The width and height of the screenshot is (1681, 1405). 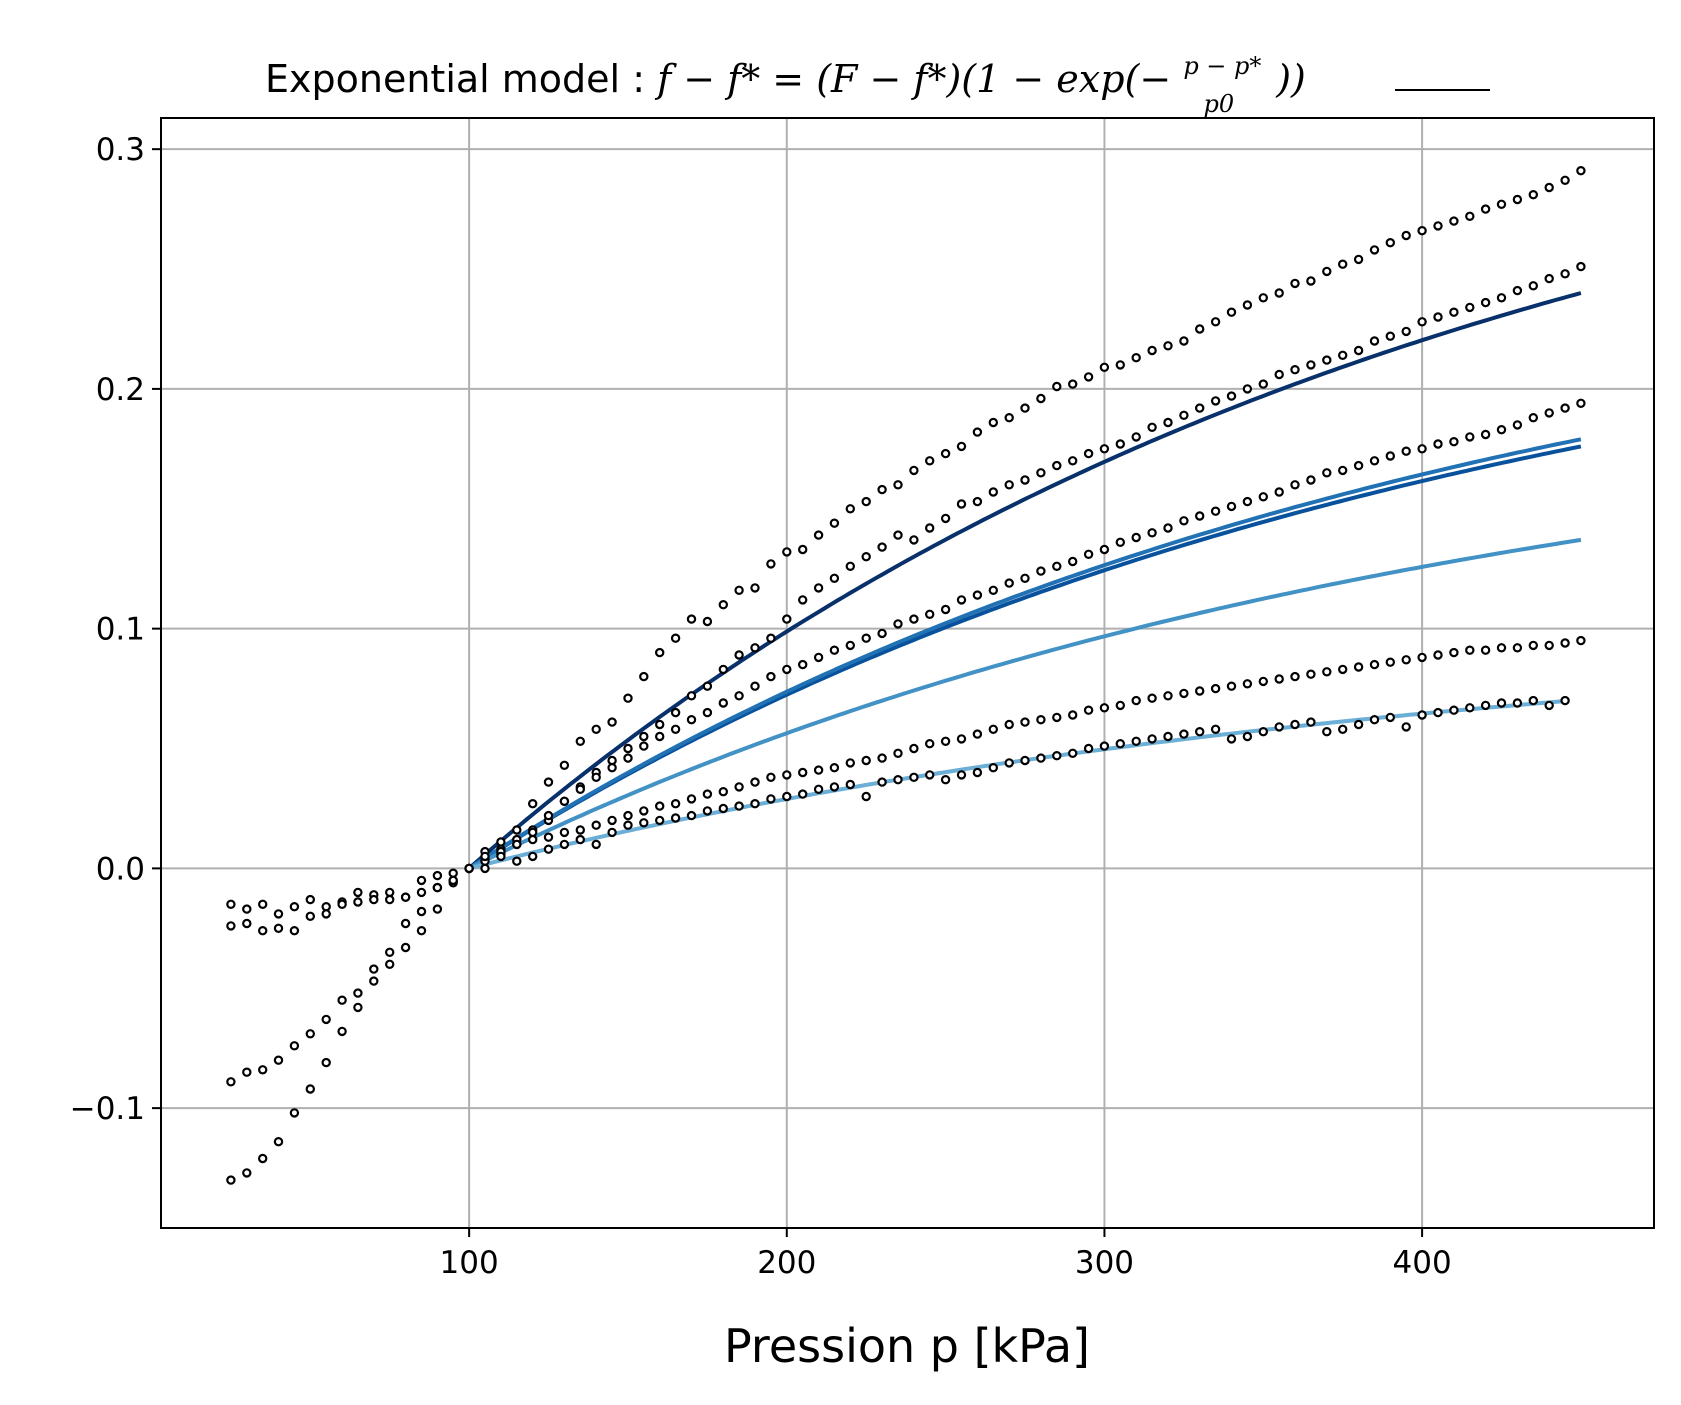 I want to click on y-tick-label: −0.1, so click(x=107, y=1109).